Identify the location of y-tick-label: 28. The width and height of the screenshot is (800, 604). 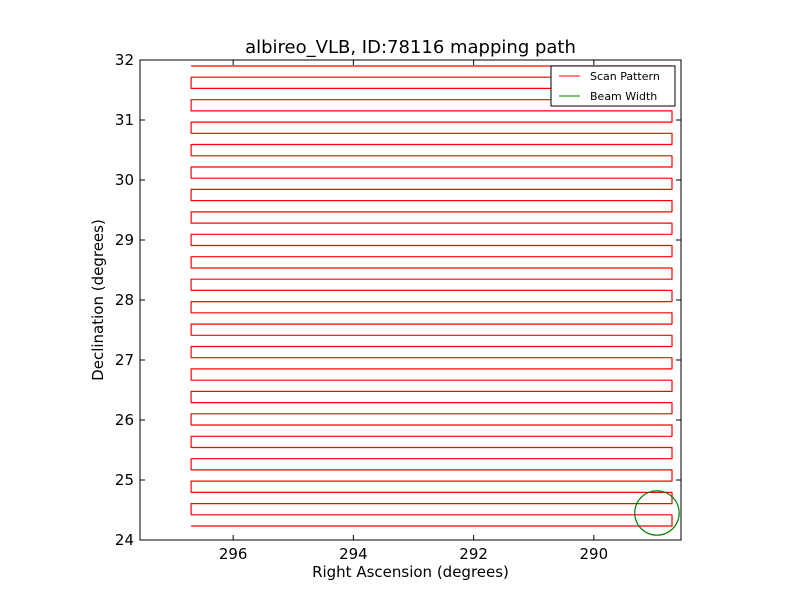
(124, 300).